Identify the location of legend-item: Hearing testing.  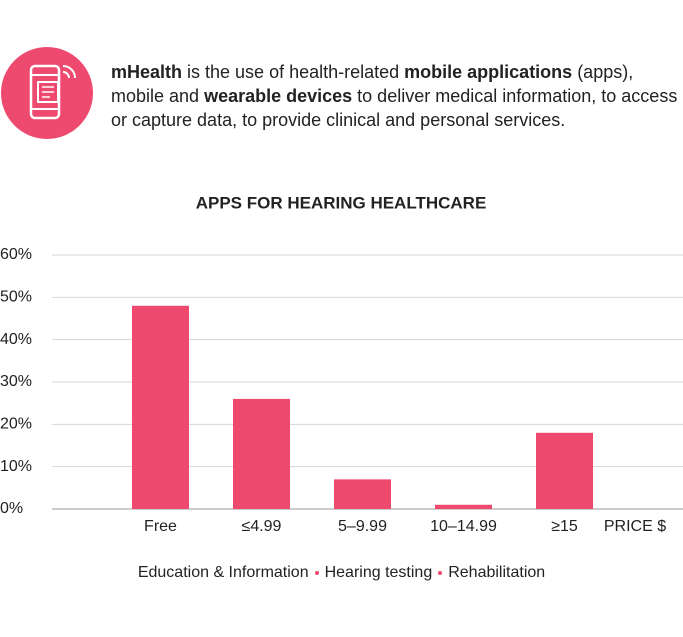
(371, 572).